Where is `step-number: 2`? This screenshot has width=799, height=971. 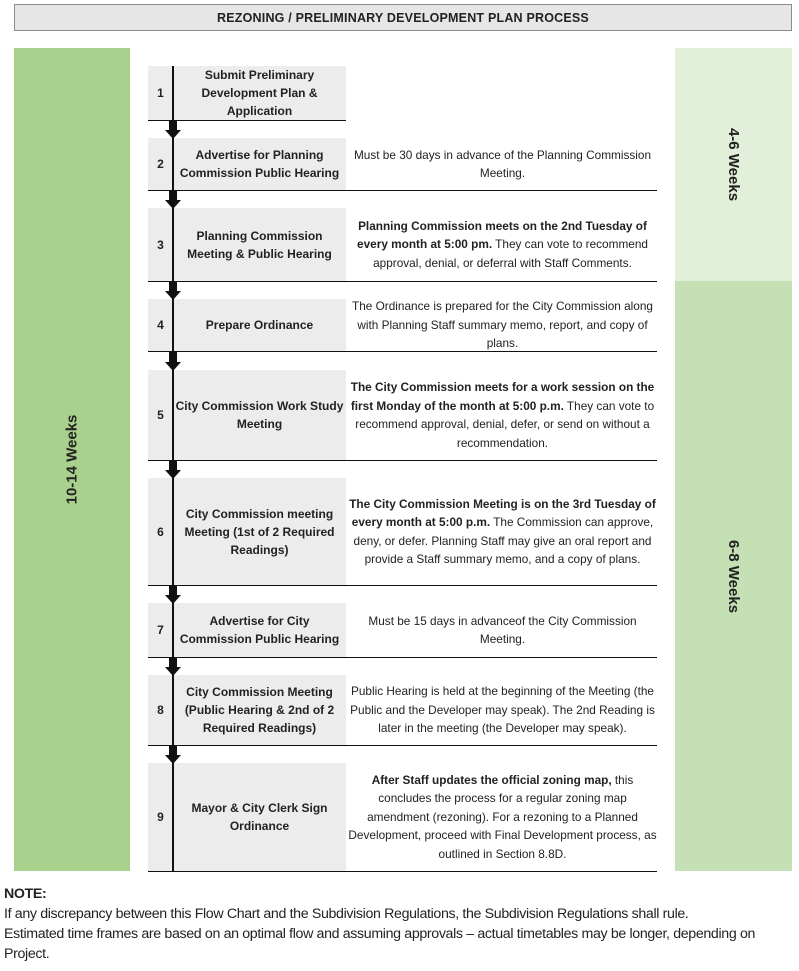 step-number: 2 is located at coordinates (160, 164).